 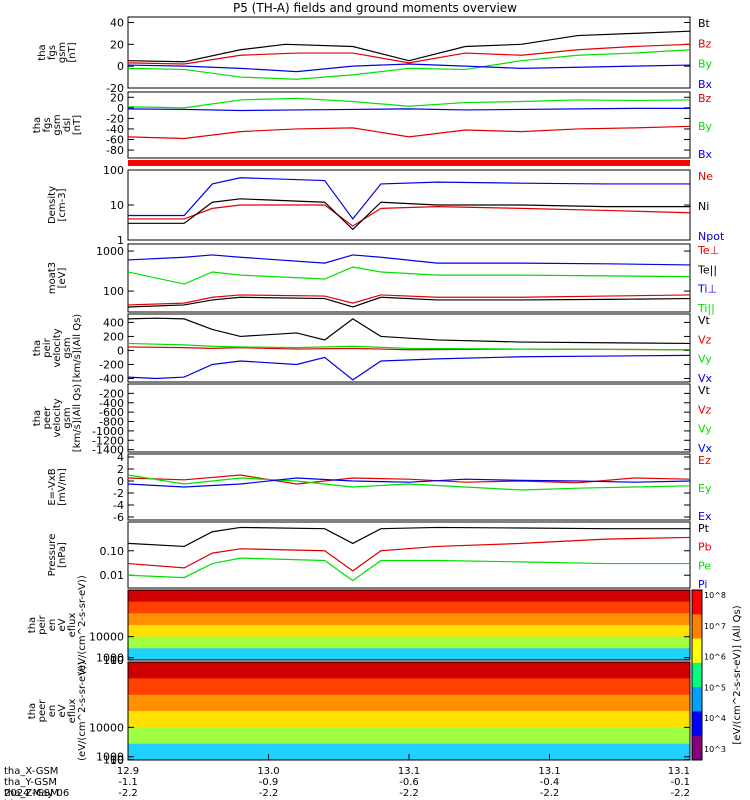 I want to click on y-axis-label: [nPa], so click(x=62, y=555).